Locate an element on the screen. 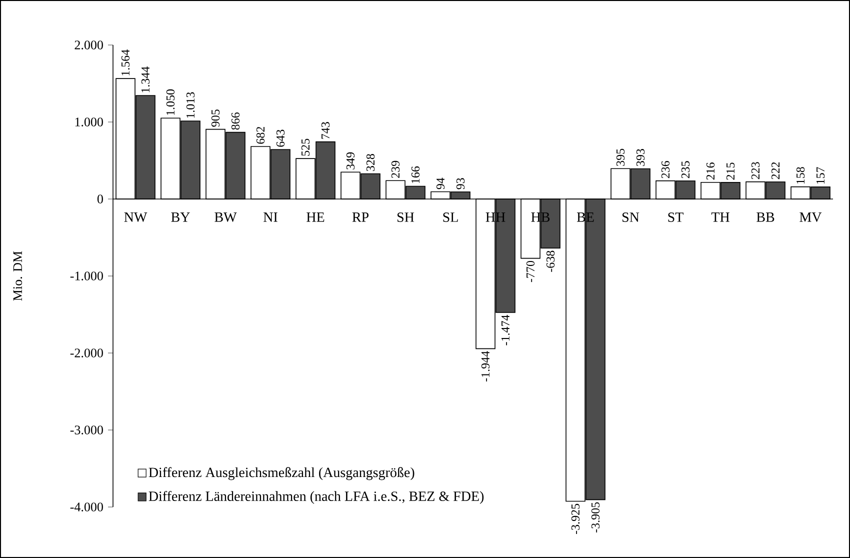  data-label: 94 is located at coordinates (440, 184).